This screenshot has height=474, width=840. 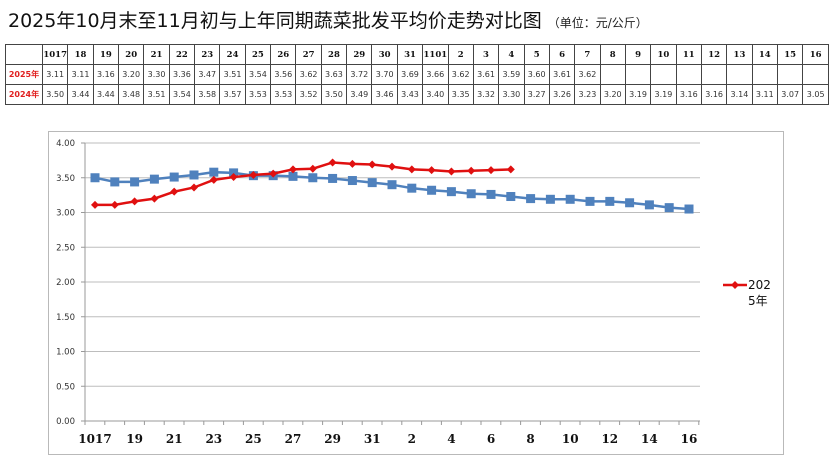 What do you see at coordinates (486, 94) in the screenshot?
I see `price-cell: 3.32` at bounding box center [486, 94].